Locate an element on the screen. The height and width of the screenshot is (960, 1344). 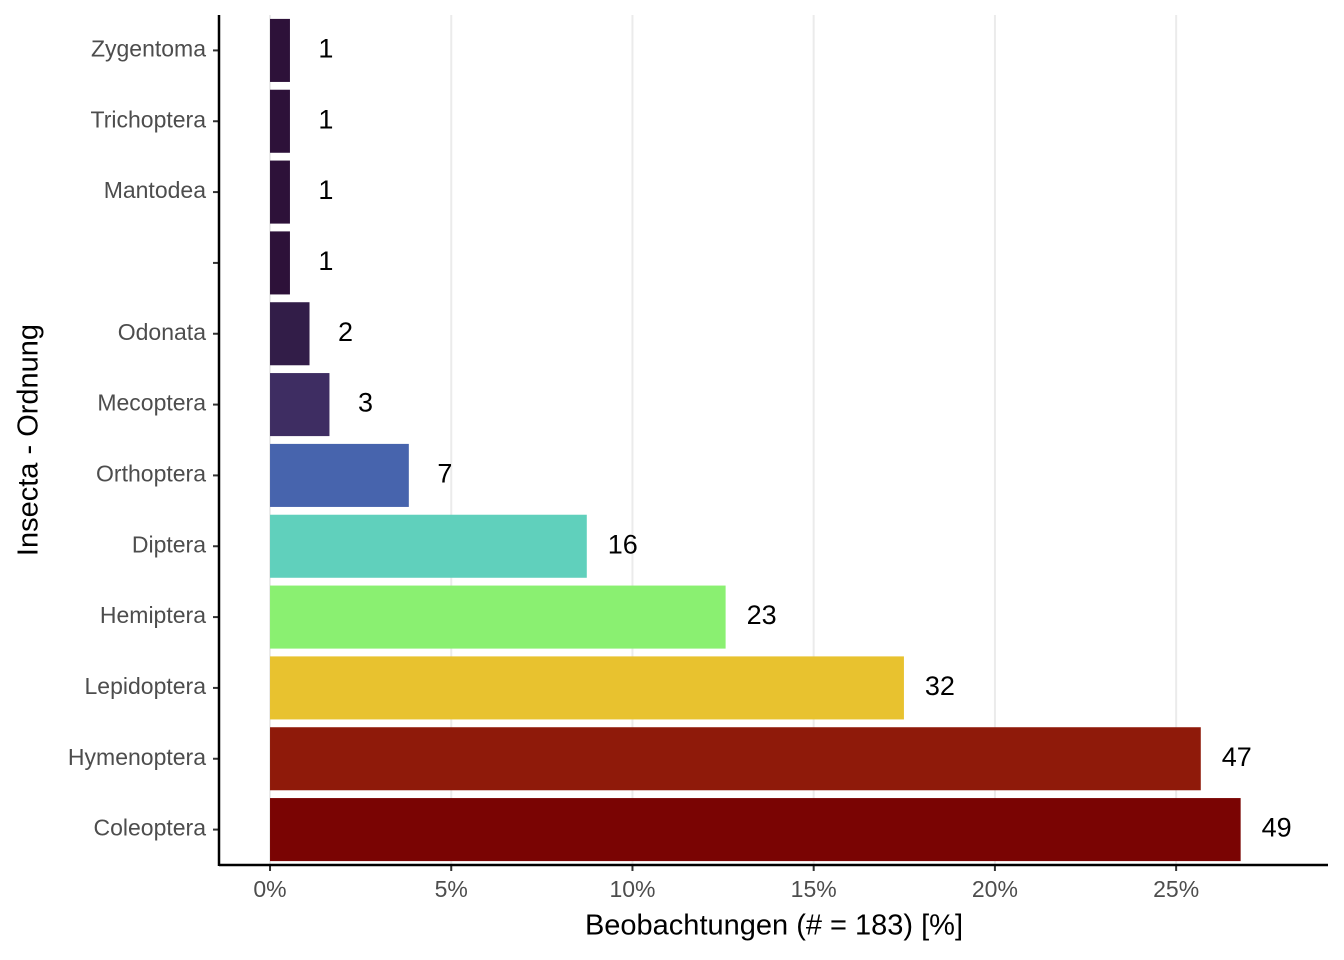
count-label: 7 is located at coordinates (444, 474).